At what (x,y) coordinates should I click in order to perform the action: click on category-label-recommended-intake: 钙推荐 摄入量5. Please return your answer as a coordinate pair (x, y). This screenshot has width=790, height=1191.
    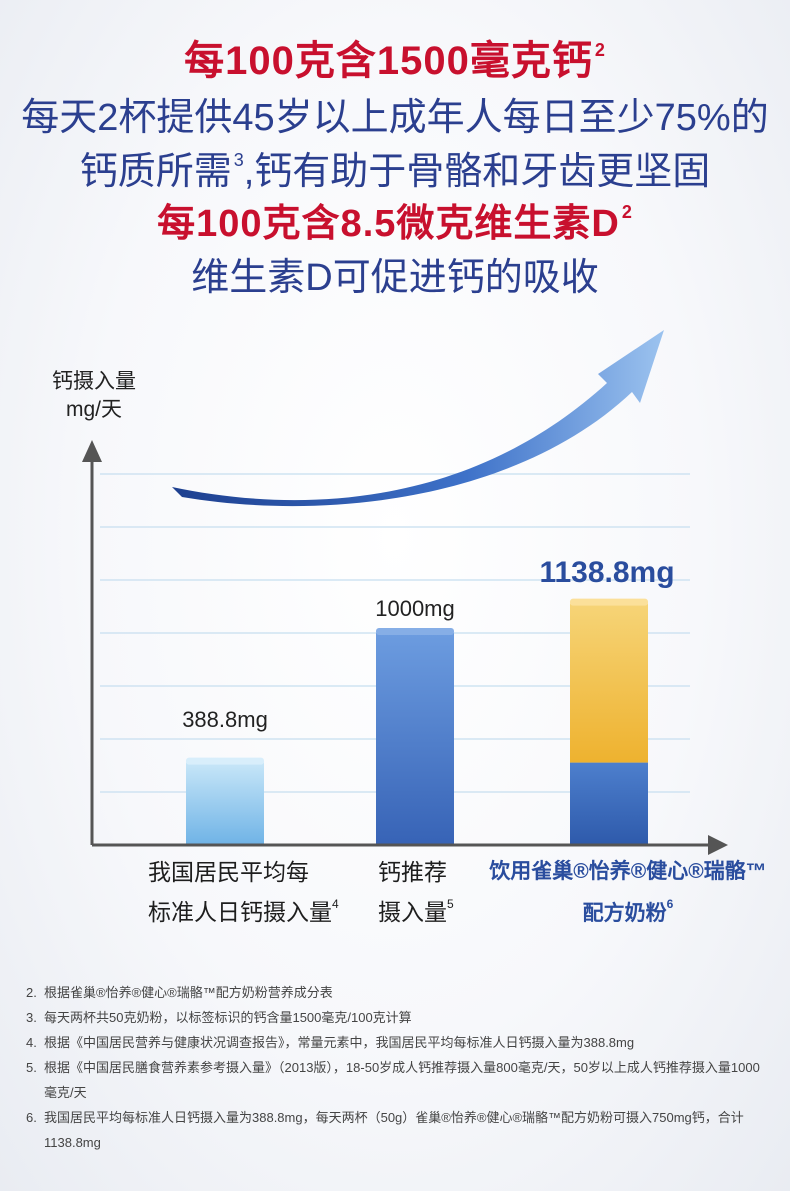
    Looking at the image, I should click on (416, 892).